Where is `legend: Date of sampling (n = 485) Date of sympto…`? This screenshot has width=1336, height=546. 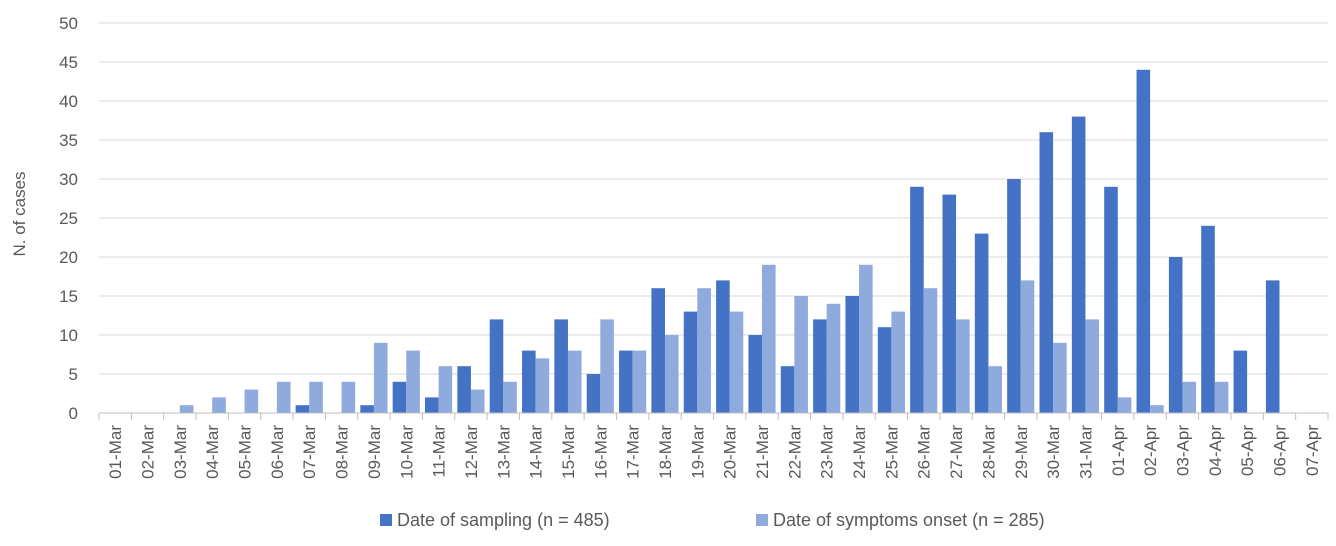
legend: Date of sampling (n = 485) Date of sympto… is located at coordinates (712, 520).